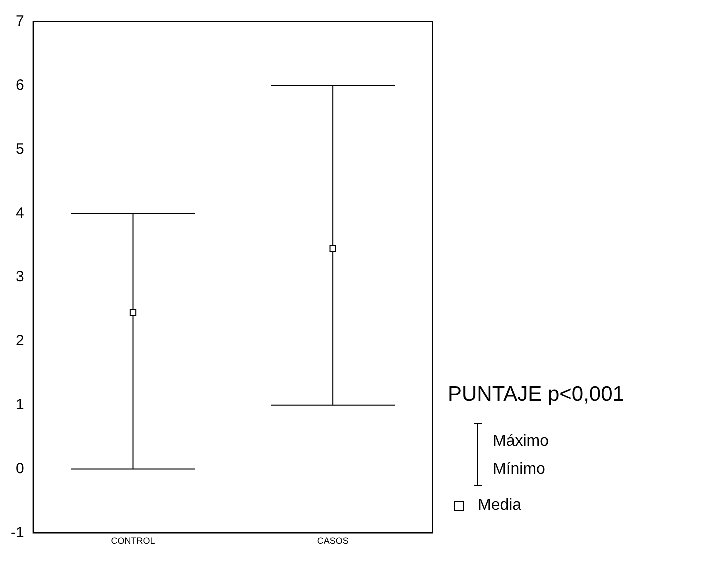 This screenshot has width=719, height=562. I want to click on y-tick-label: 2, so click(20, 341).